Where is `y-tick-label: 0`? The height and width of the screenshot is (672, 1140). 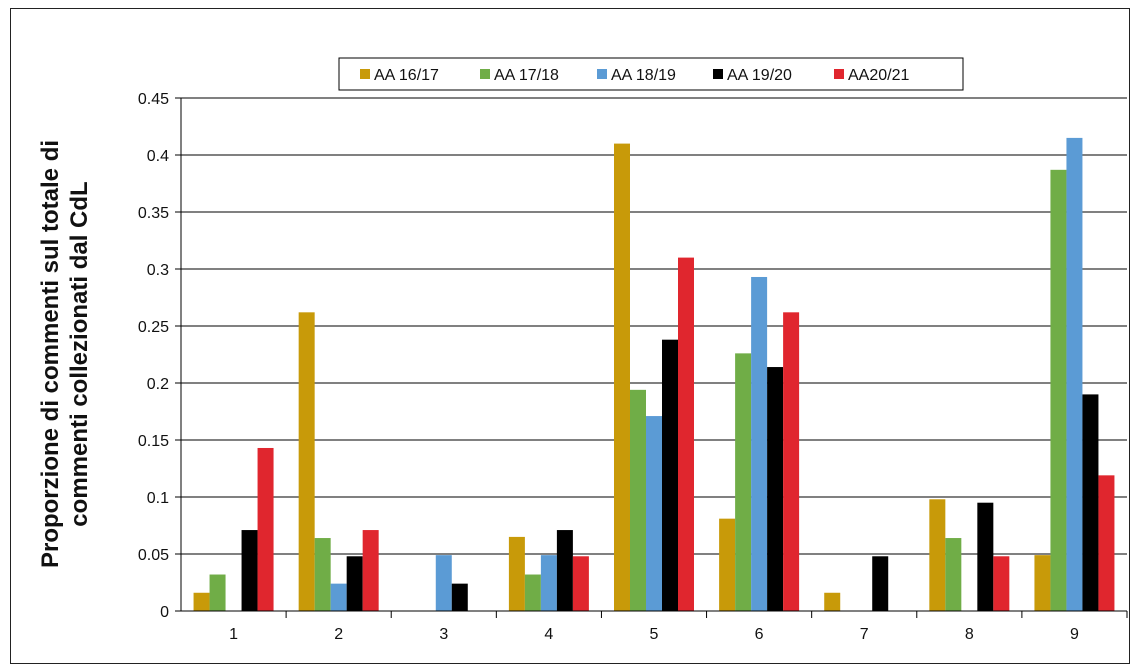
y-tick-label: 0 is located at coordinates (164, 612).